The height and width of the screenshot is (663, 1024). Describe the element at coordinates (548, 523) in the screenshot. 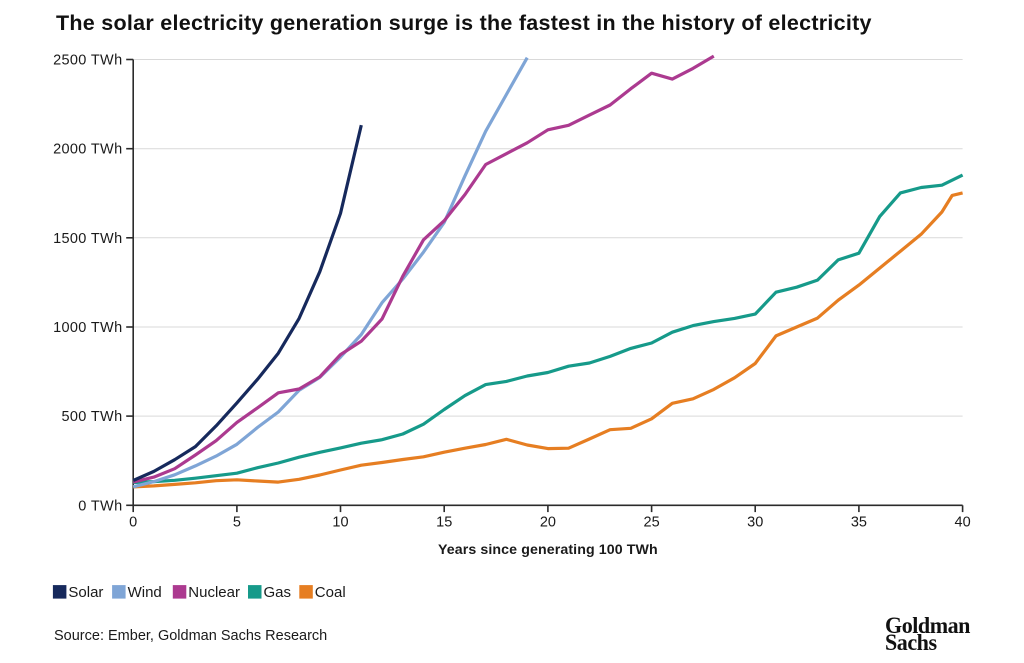

I see `svg-text: 20` at that location.